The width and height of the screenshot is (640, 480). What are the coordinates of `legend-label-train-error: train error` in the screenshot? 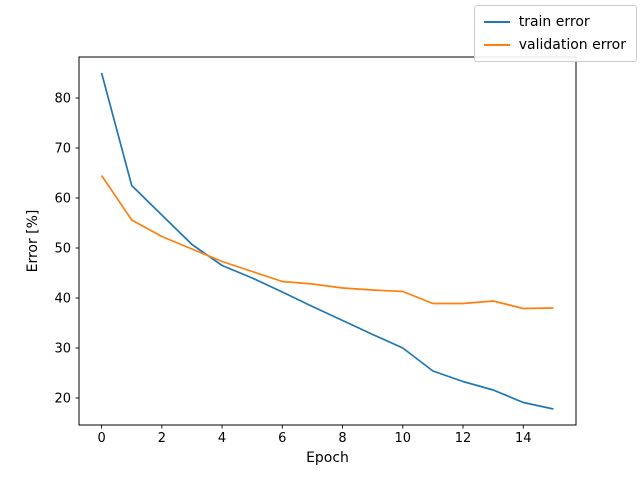 It's located at (554, 22).